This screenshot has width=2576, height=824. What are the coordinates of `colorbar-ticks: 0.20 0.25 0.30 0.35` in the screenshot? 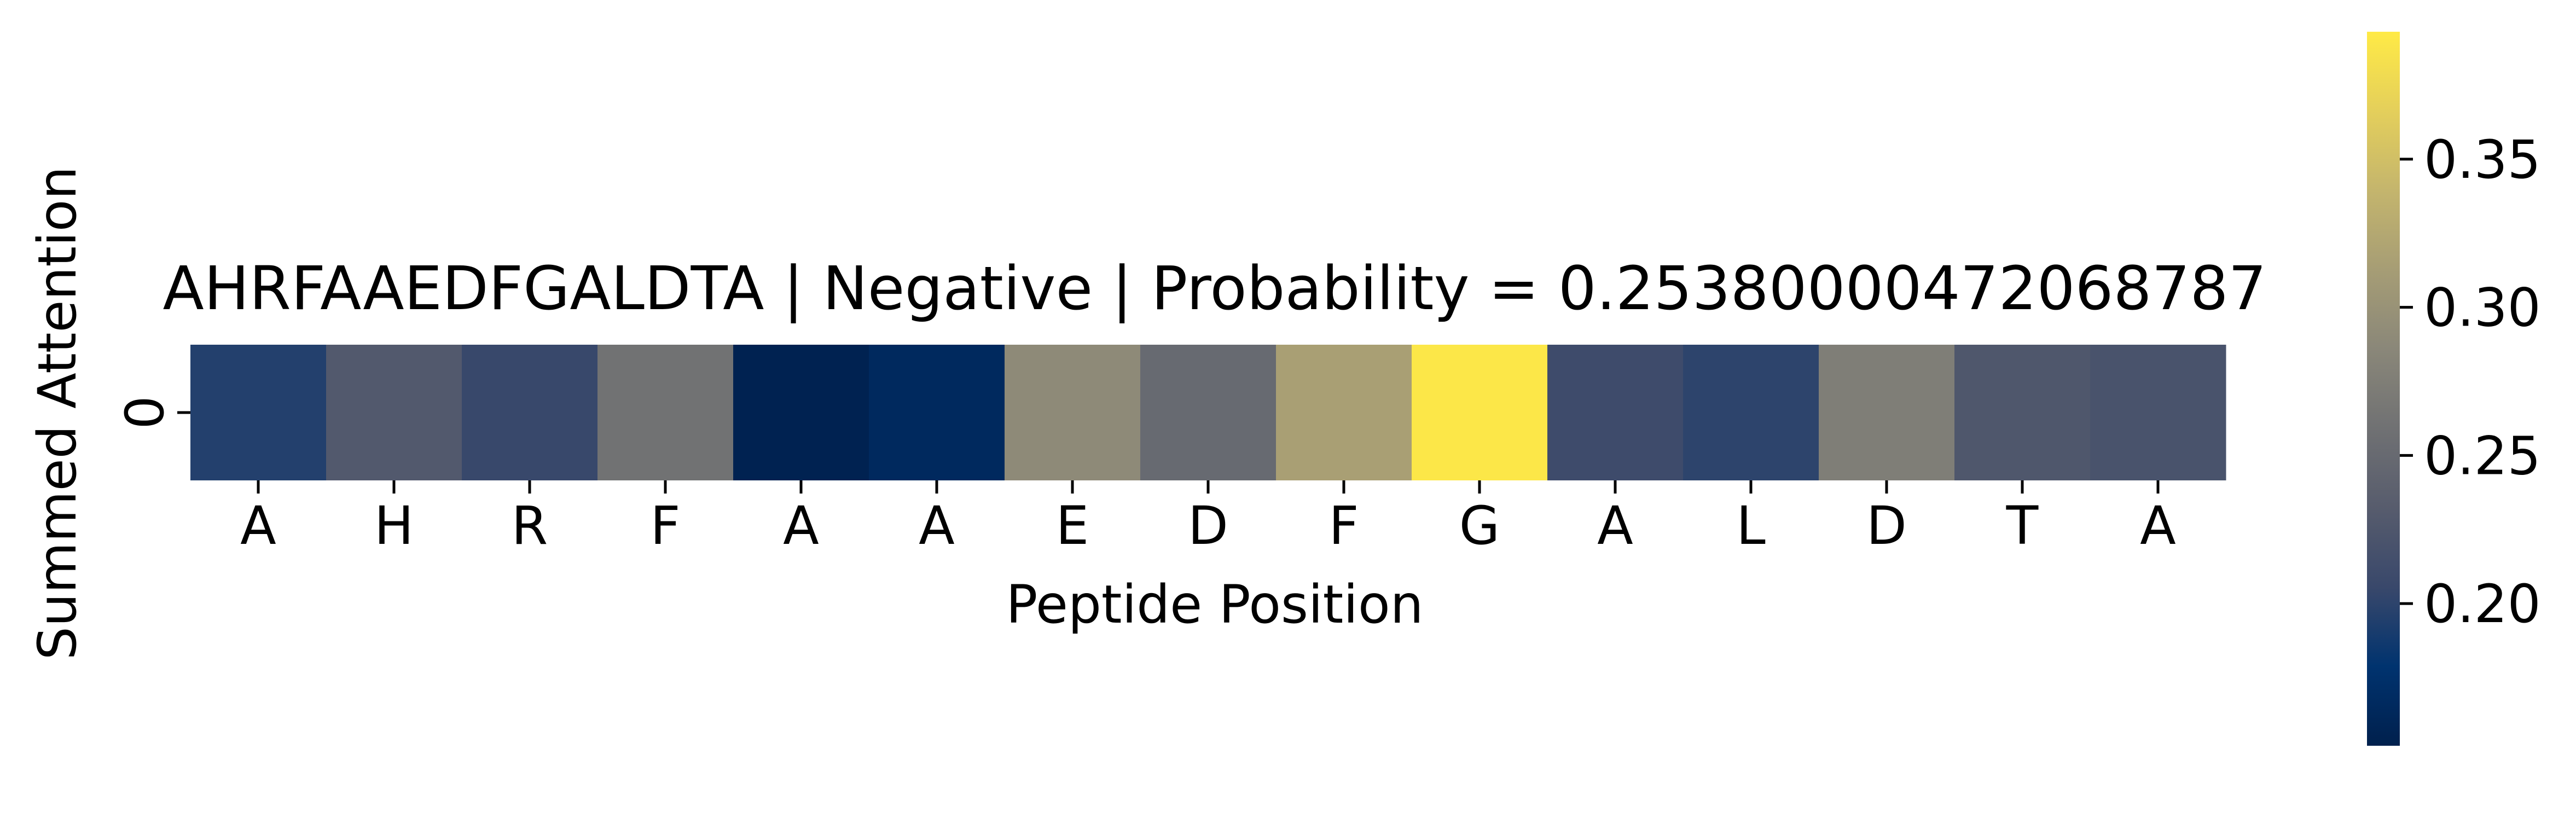 It's located at (2471, 382).